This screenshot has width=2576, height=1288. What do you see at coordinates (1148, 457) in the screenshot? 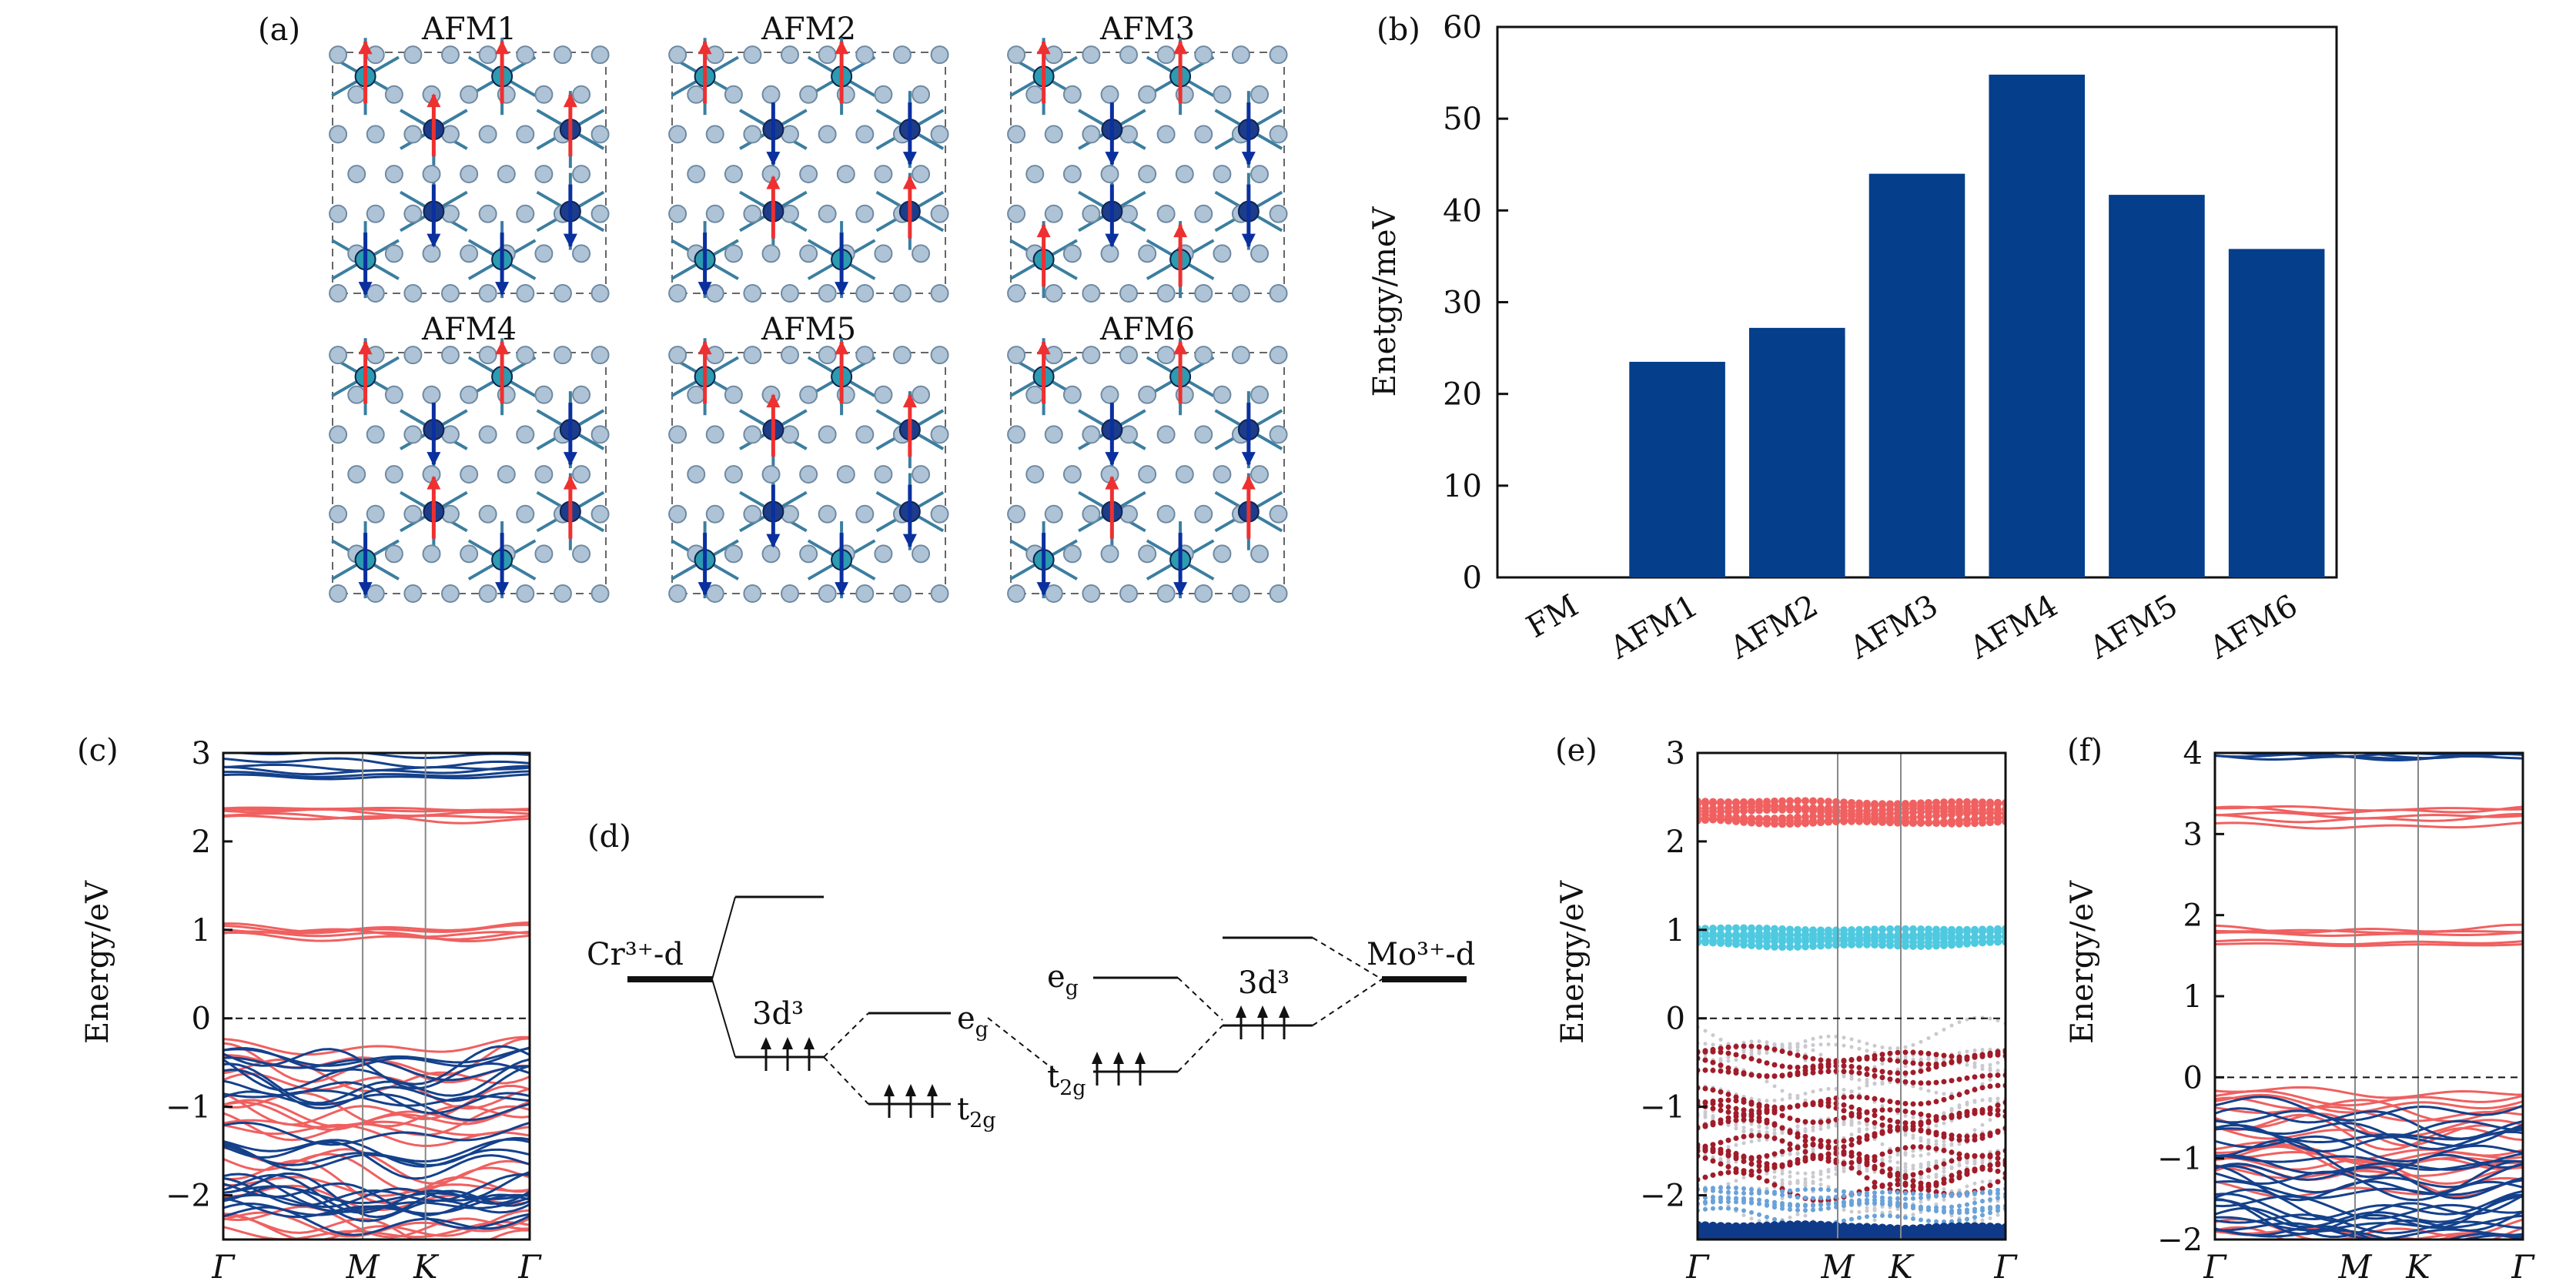
I see `structure-afm6: AFM6` at bounding box center [1148, 457].